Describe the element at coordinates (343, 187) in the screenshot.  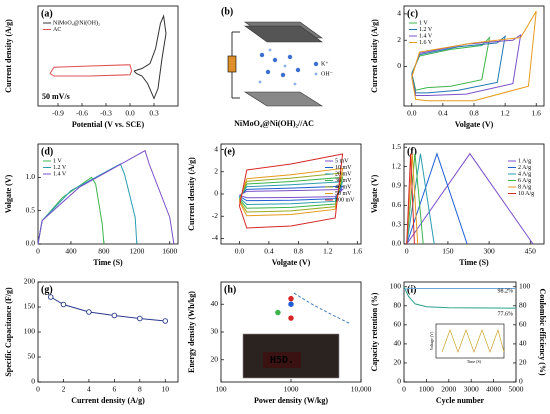
I see `legend-label: 40 mV` at that location.